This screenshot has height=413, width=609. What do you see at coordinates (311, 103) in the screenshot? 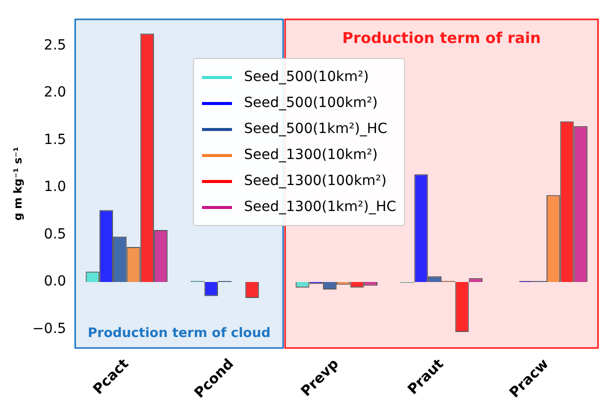
I see `legend-label: Seed_500(100km²)` at bounding box center [311, 103].